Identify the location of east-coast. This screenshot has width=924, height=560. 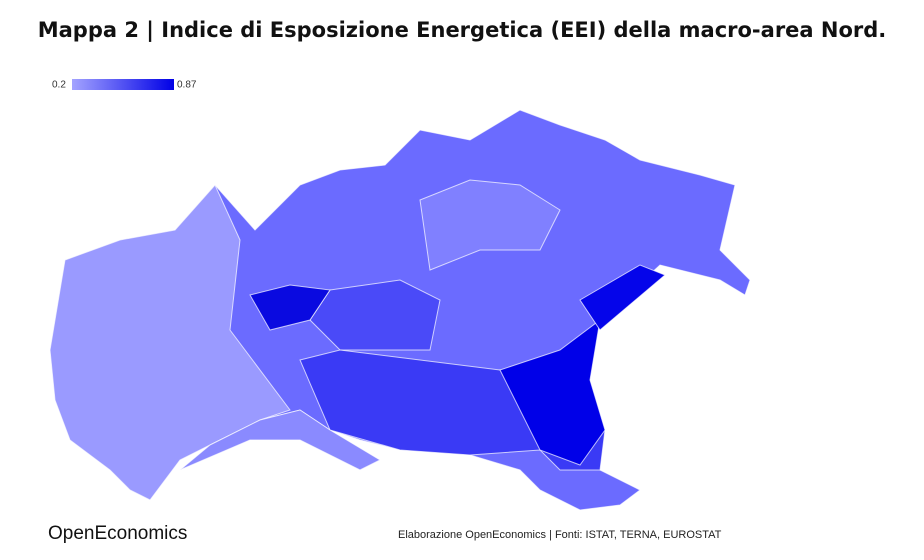
(552, 392).